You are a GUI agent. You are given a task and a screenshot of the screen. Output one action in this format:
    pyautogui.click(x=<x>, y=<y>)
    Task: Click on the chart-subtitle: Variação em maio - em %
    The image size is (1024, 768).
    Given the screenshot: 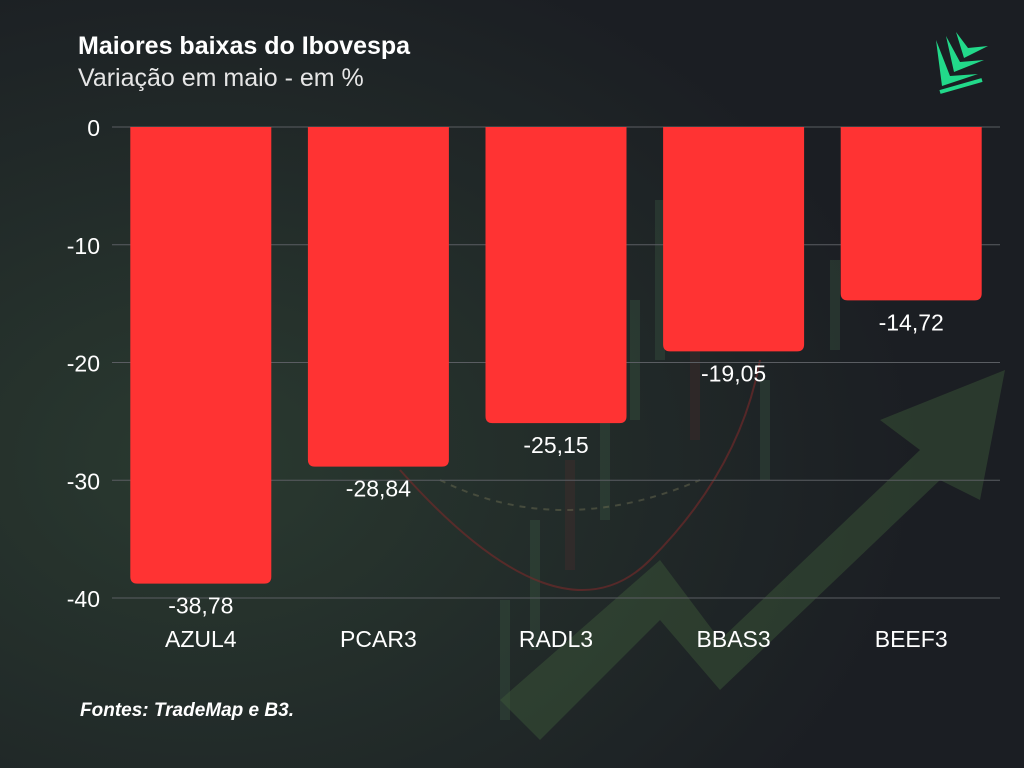 What is the action you would take?
    pyautogui.click(x=221, y=78)
    